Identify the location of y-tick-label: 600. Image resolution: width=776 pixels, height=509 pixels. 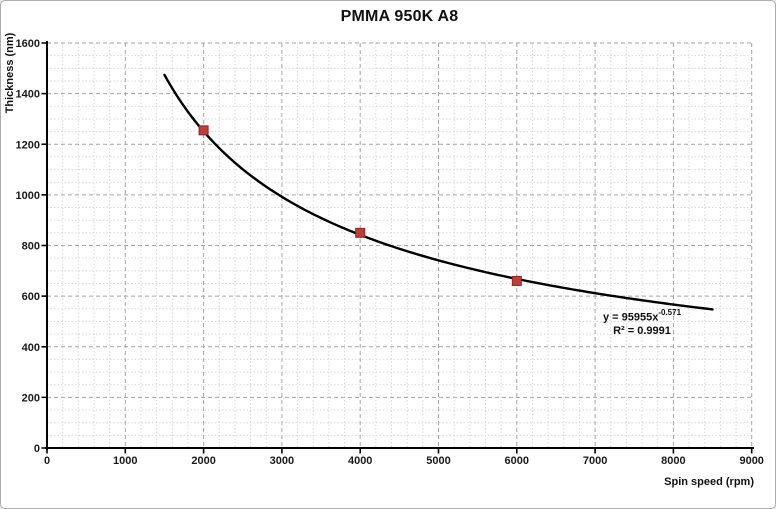
(31, 297).